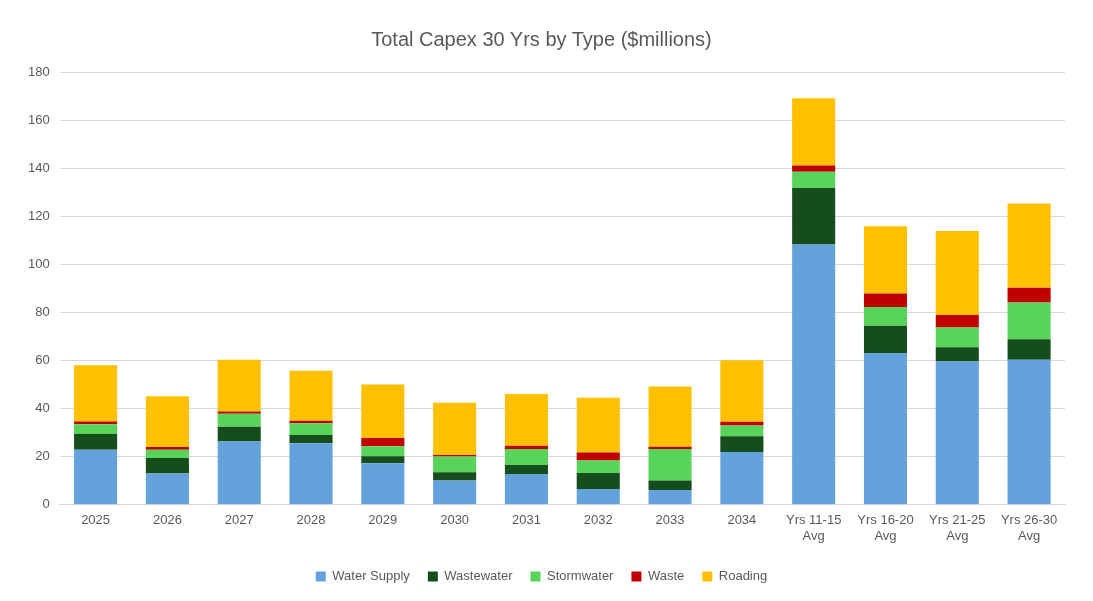  I want to click on legend-label: Water Supply, so click(371, 576).